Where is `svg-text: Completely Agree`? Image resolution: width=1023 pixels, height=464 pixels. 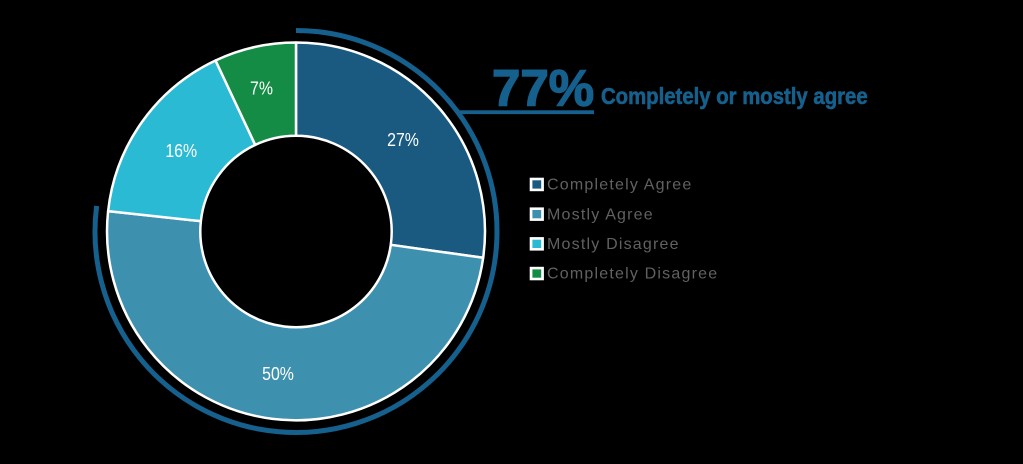 svg-text: Completely Agree is located at coordinates (620, 185).